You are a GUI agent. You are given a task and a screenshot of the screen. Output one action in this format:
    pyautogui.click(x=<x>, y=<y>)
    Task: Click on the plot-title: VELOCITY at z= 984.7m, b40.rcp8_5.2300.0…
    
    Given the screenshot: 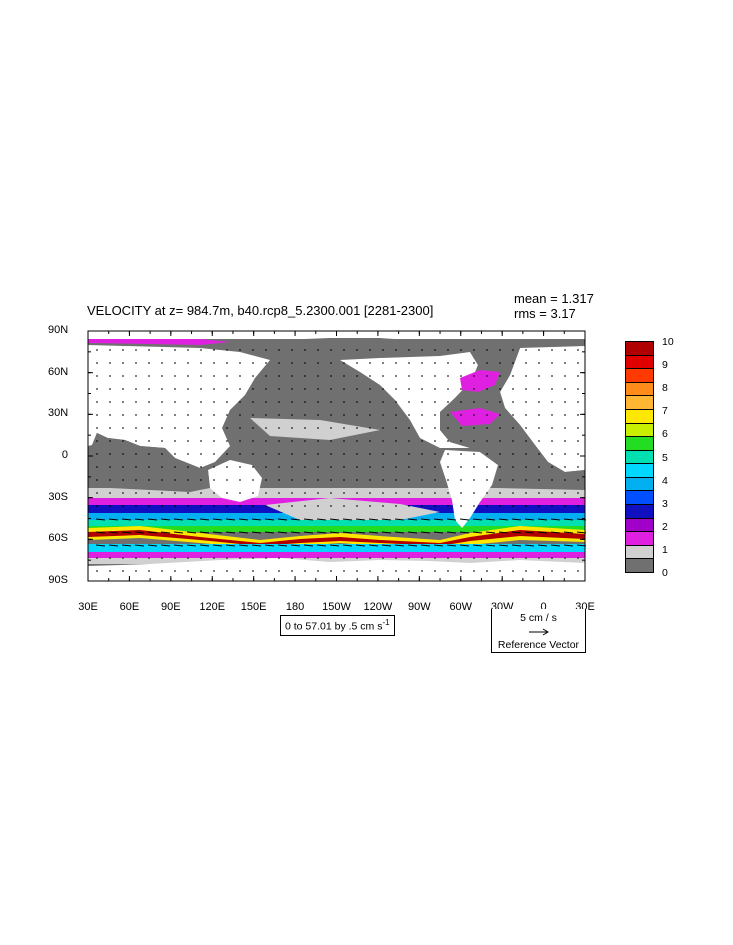 What is the action you would take?
    pyautogui.click(x=260, y=310)
    